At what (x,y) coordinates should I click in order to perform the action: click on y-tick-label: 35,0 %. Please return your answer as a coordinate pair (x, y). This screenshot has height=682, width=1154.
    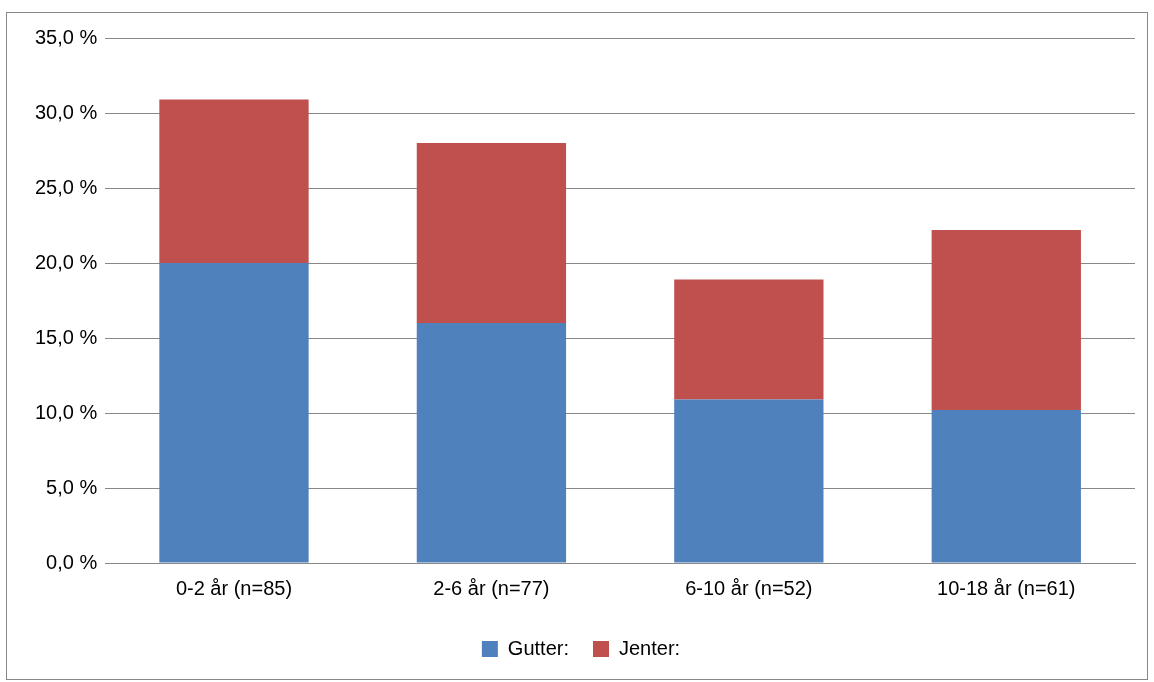
    Looking at the image, I should click on (66, 36).